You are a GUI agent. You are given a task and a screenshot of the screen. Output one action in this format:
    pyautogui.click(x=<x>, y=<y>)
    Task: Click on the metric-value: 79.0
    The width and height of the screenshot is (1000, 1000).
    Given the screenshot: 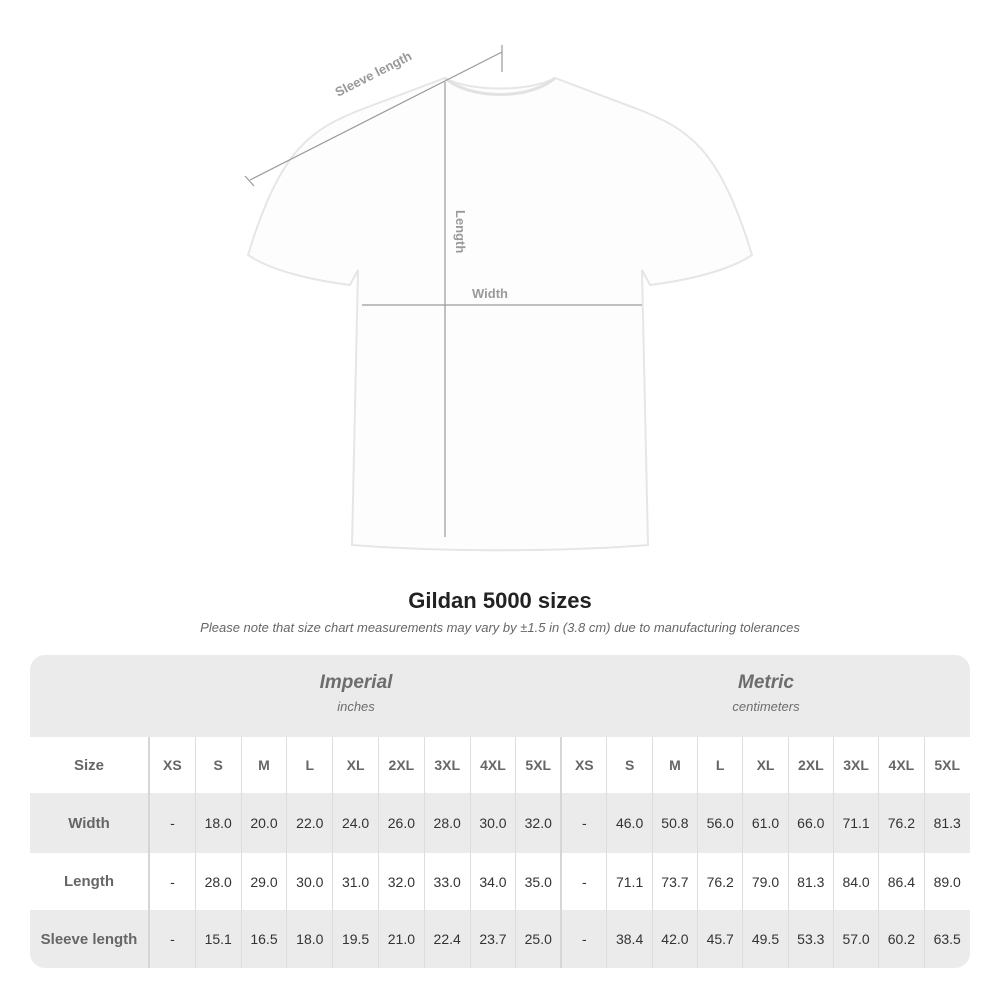 What is the action you would take?
    pyautogui.click(x=766, y=881)
    